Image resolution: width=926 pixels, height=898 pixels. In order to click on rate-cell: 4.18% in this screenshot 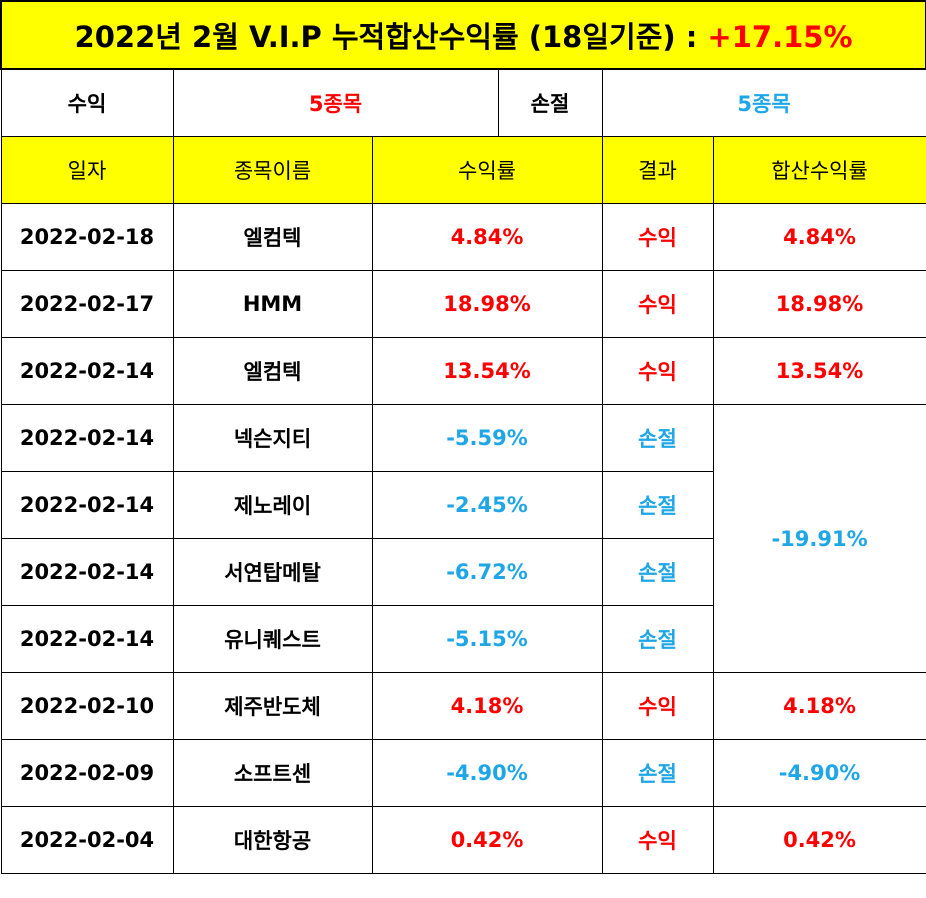, I will do `click(487, 706)`.